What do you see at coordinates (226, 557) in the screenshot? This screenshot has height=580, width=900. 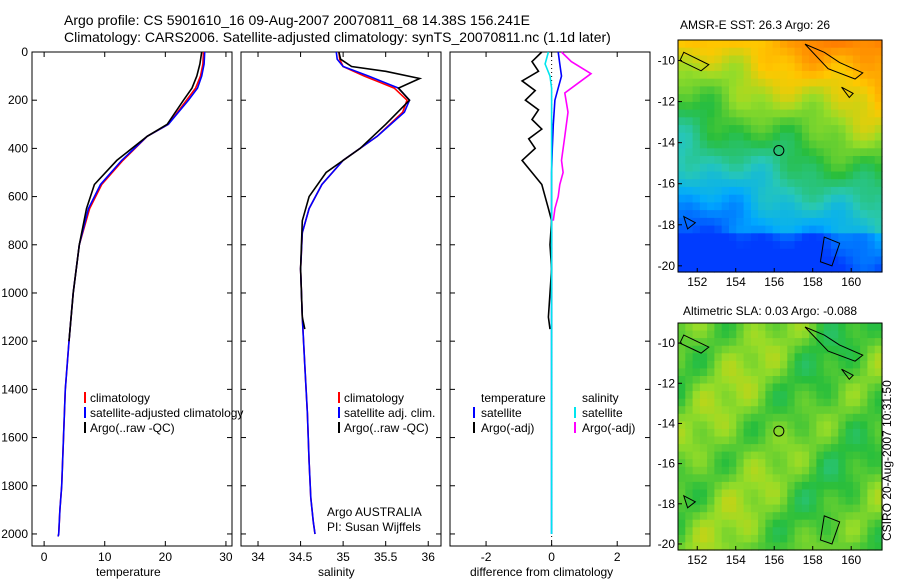 I see `x-tick-label: 30` at bounding box center [226, 557].